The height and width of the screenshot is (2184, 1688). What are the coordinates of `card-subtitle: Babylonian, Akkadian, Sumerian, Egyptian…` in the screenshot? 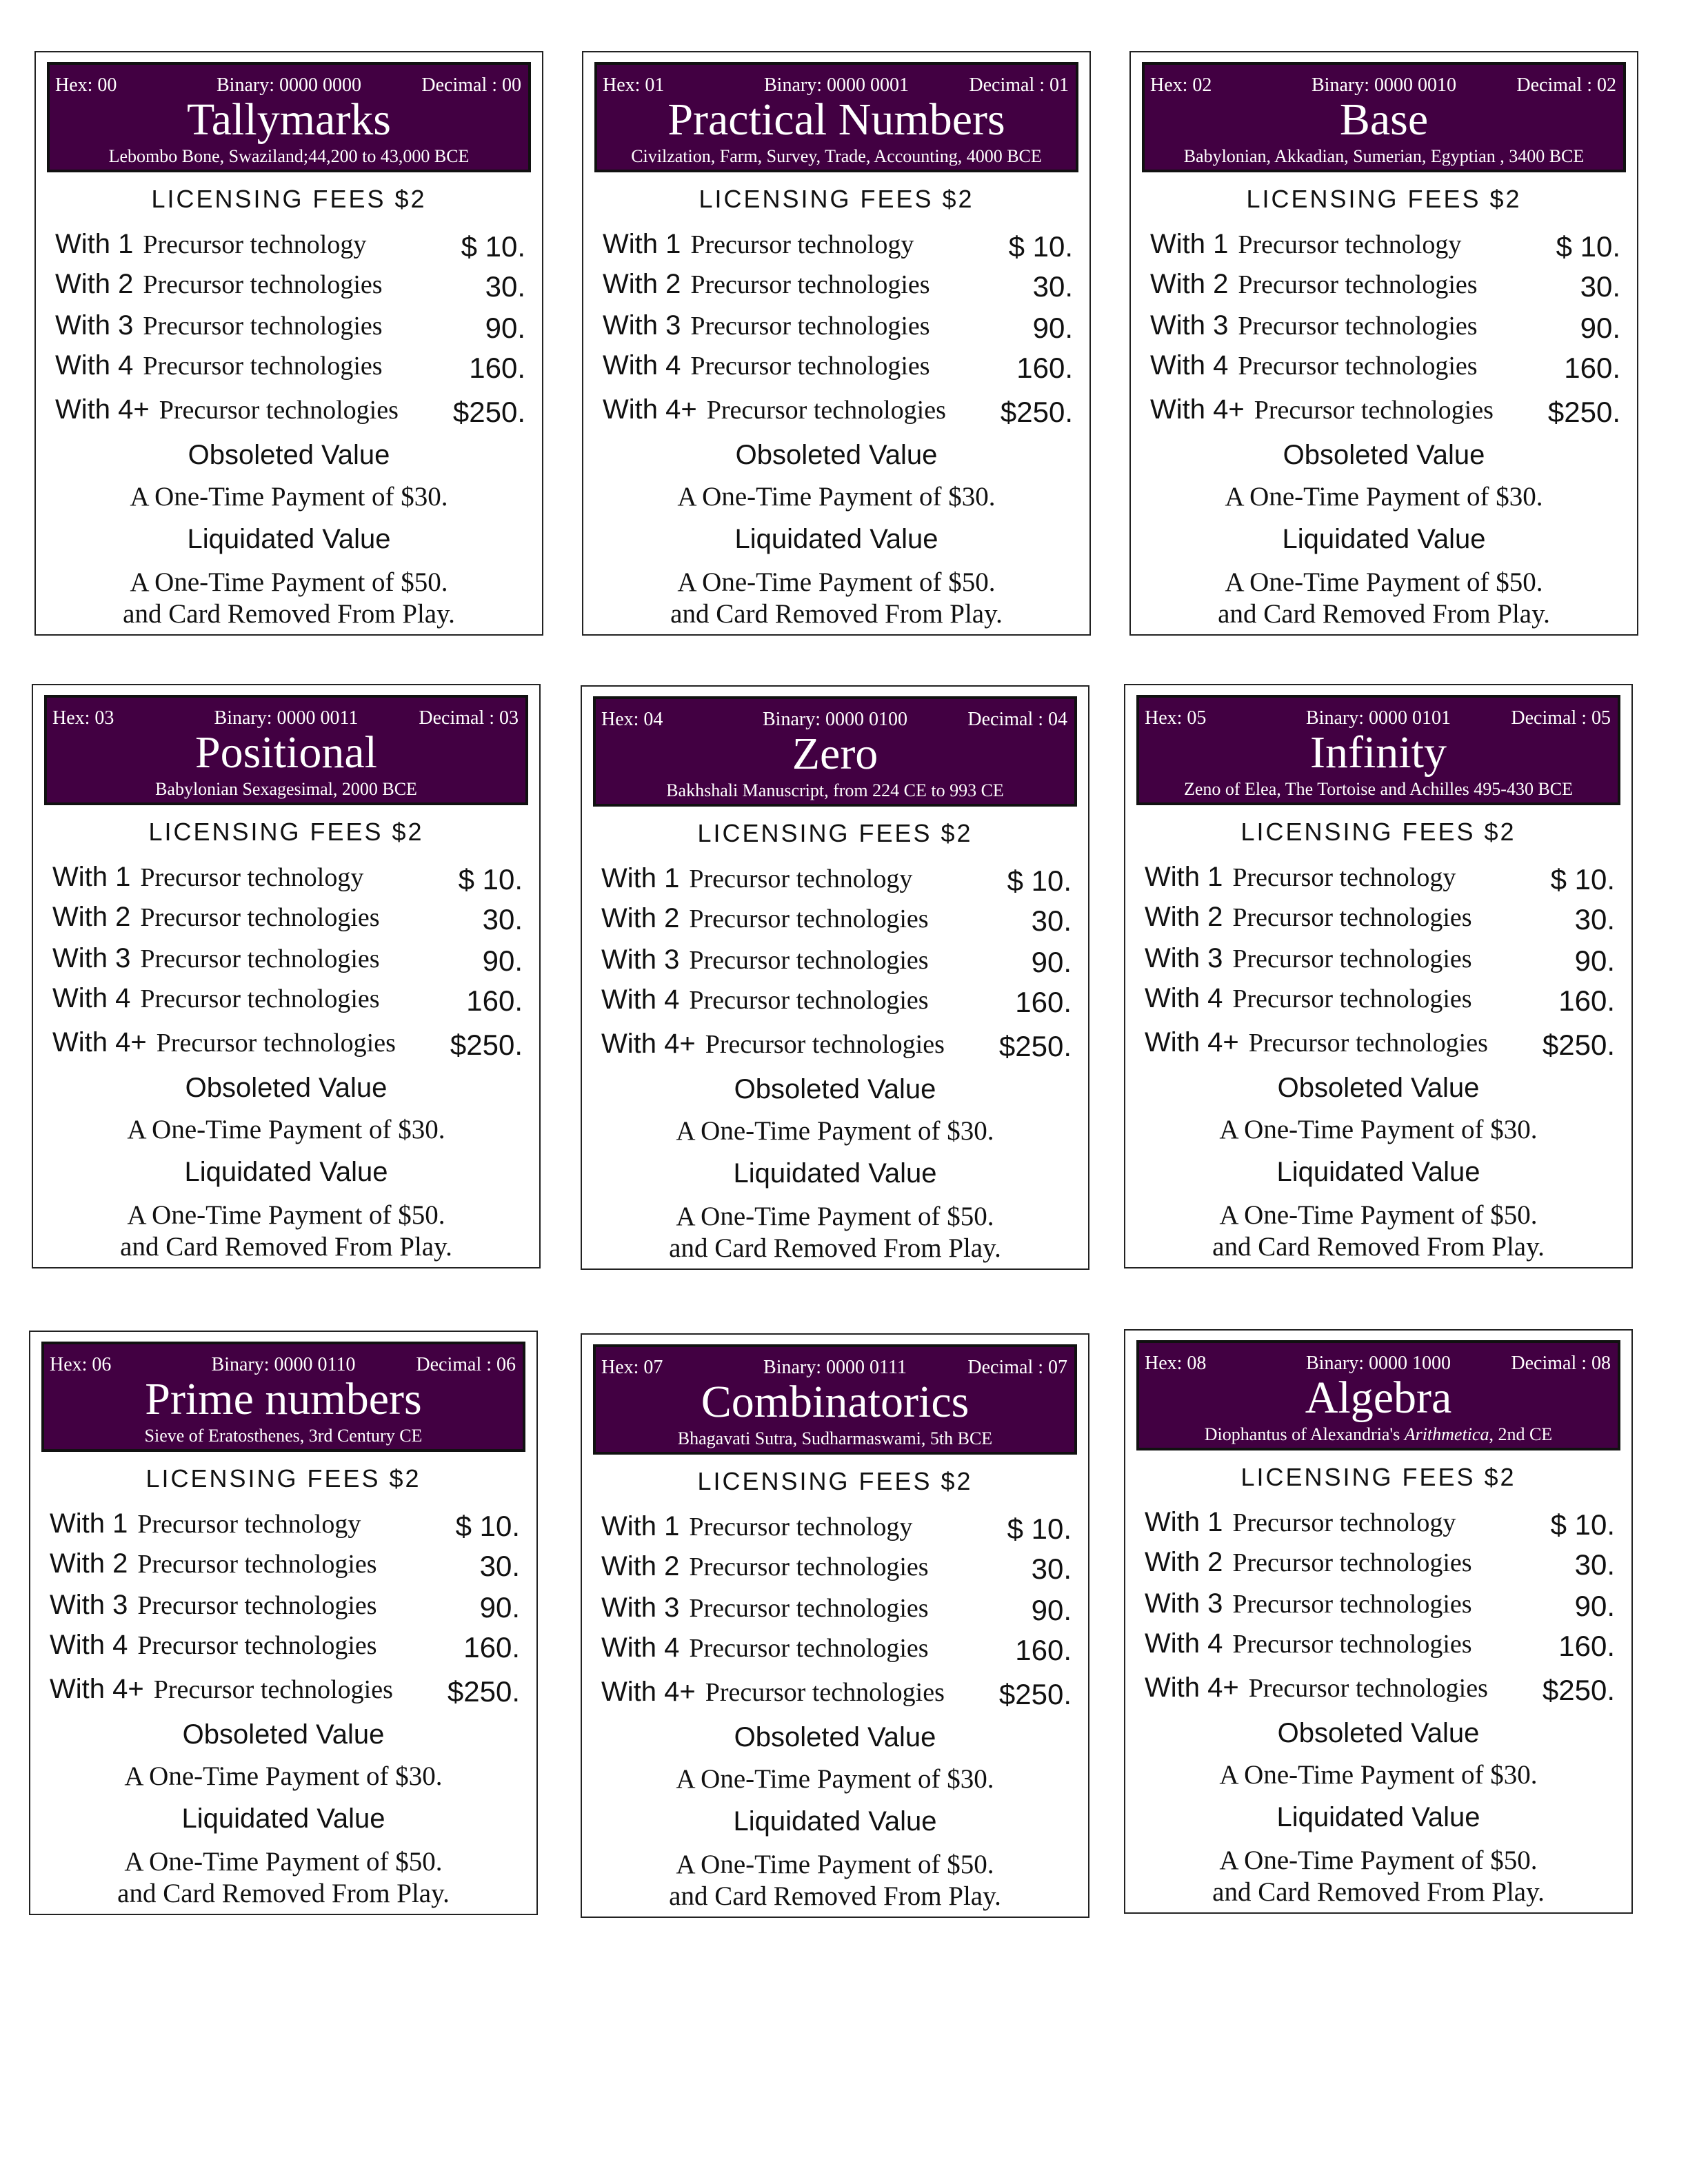 It's located at (1384, 156).